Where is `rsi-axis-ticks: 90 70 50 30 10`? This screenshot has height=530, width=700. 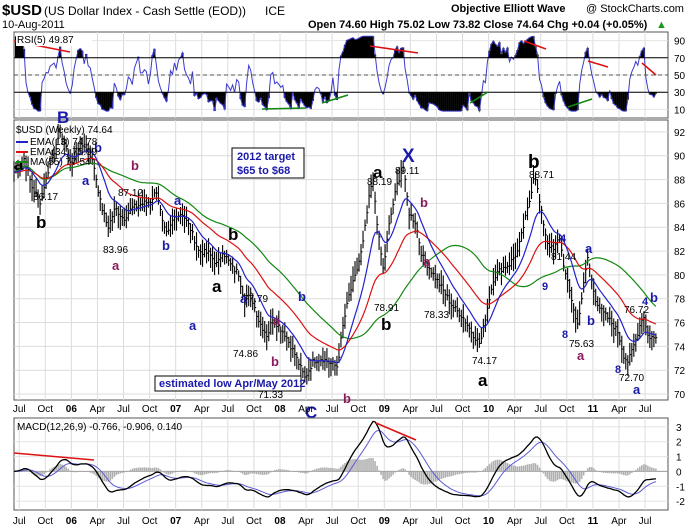 rsi-axis-ticks: 90 70 50 30 10 is located at coordinates (680, 77).